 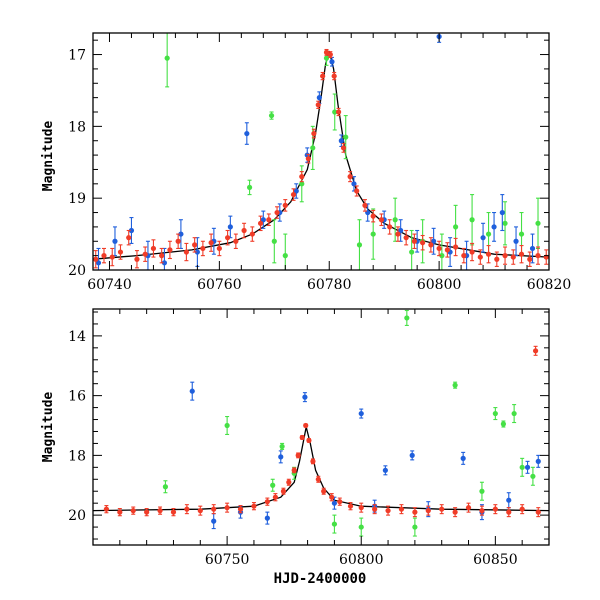 What do you see at coordinates (227, 560) in the screenshot?
I see `x-tick-label: 60750` at bounding box center [227, 560].